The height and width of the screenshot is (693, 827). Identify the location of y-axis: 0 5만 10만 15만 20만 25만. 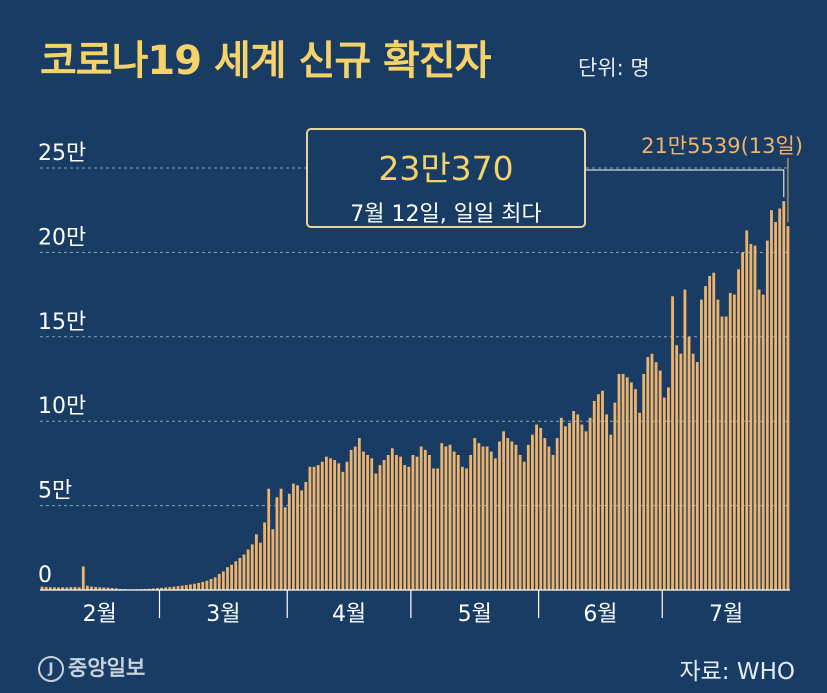
(62, 364).